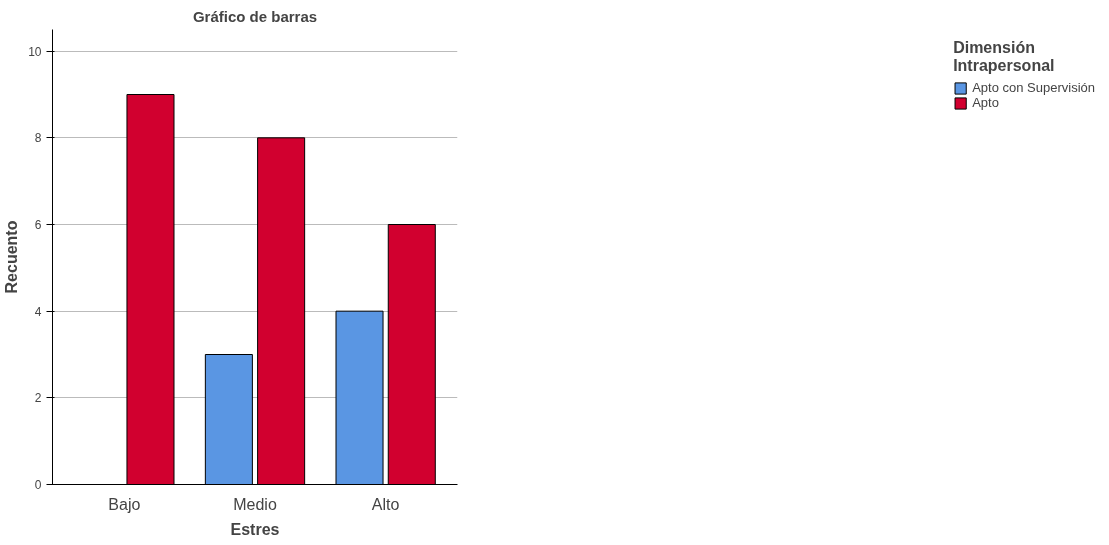  What do you see at coordinates (255, 16) in the screenshot?
I see `chart-title: Gráfico de barras` at bounding box center [255, 16].